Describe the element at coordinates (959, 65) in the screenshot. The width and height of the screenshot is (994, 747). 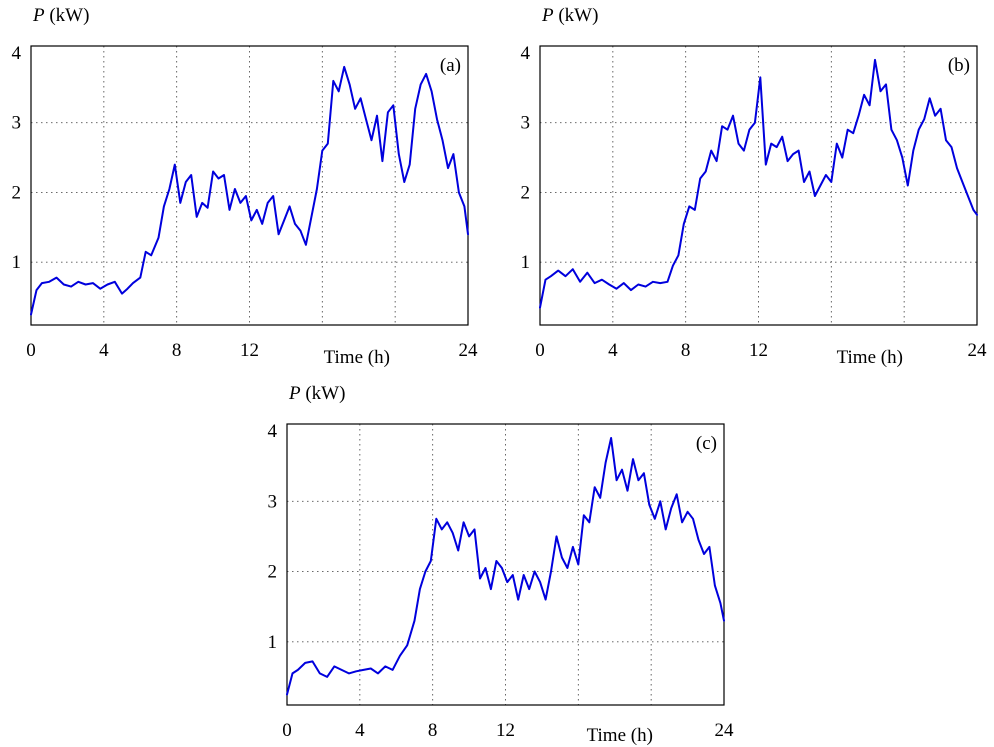
I see `panel-label: (b)` at that location.